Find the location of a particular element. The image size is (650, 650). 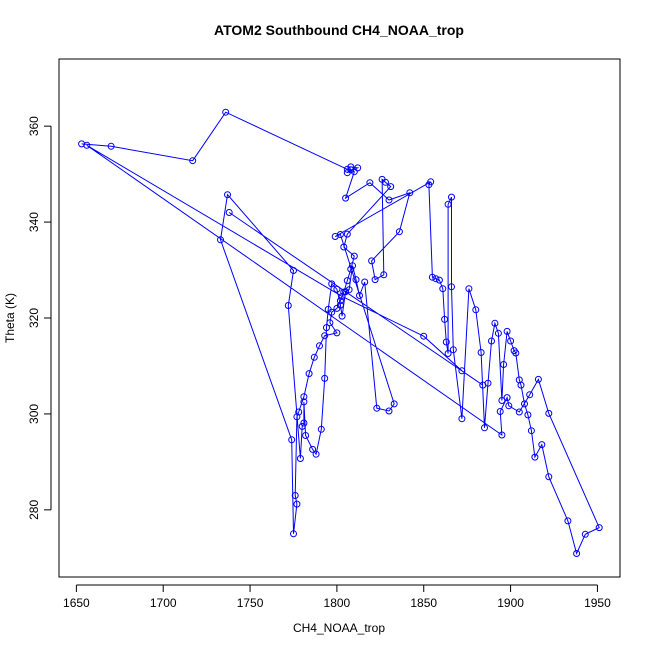

x-tick-label: 1700 is located at coordinates (163, 603).